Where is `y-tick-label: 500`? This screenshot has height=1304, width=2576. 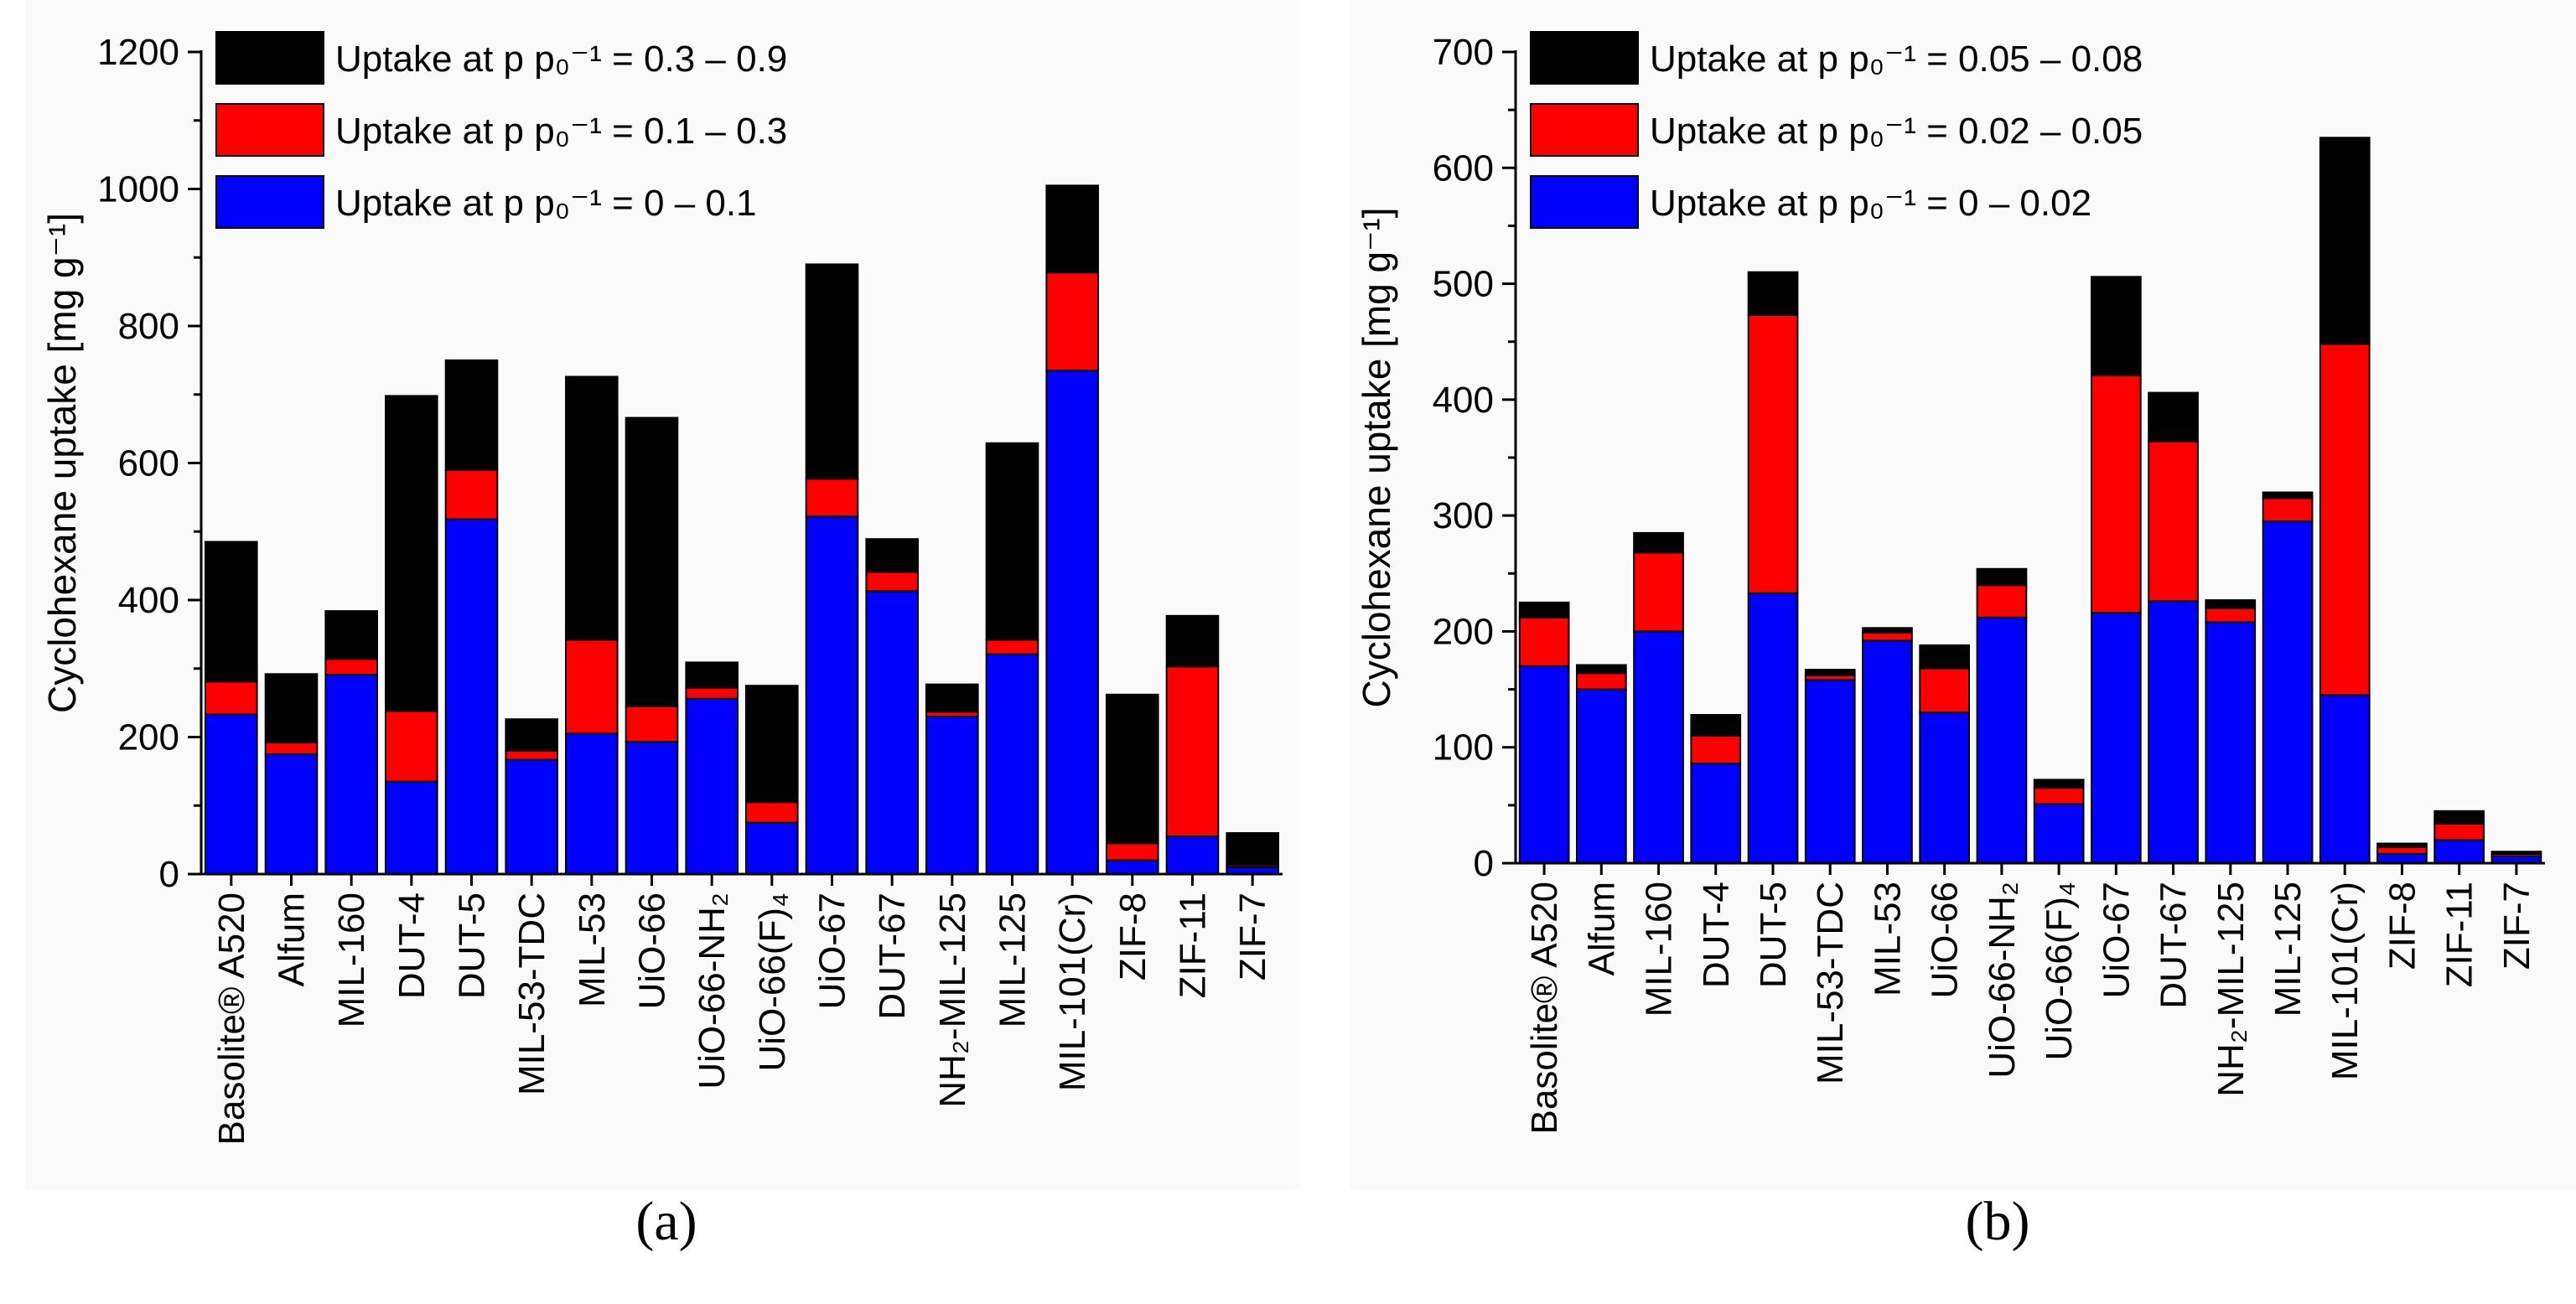 y-tick-label: 500 is located at coordinates (1463, 284).